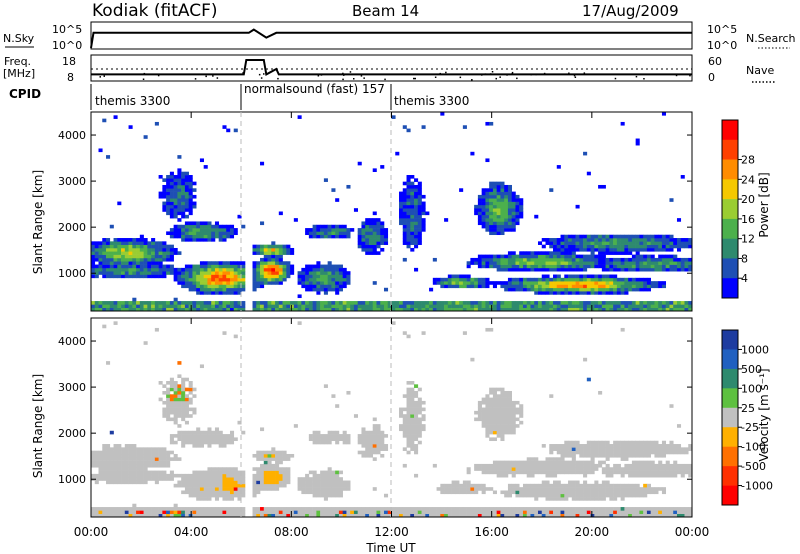 The image size is (800, 554). What do you see at coordinates (760, 70) in the screenshot?
I see `nave-label: Nave` at bounding box center [760, 70].